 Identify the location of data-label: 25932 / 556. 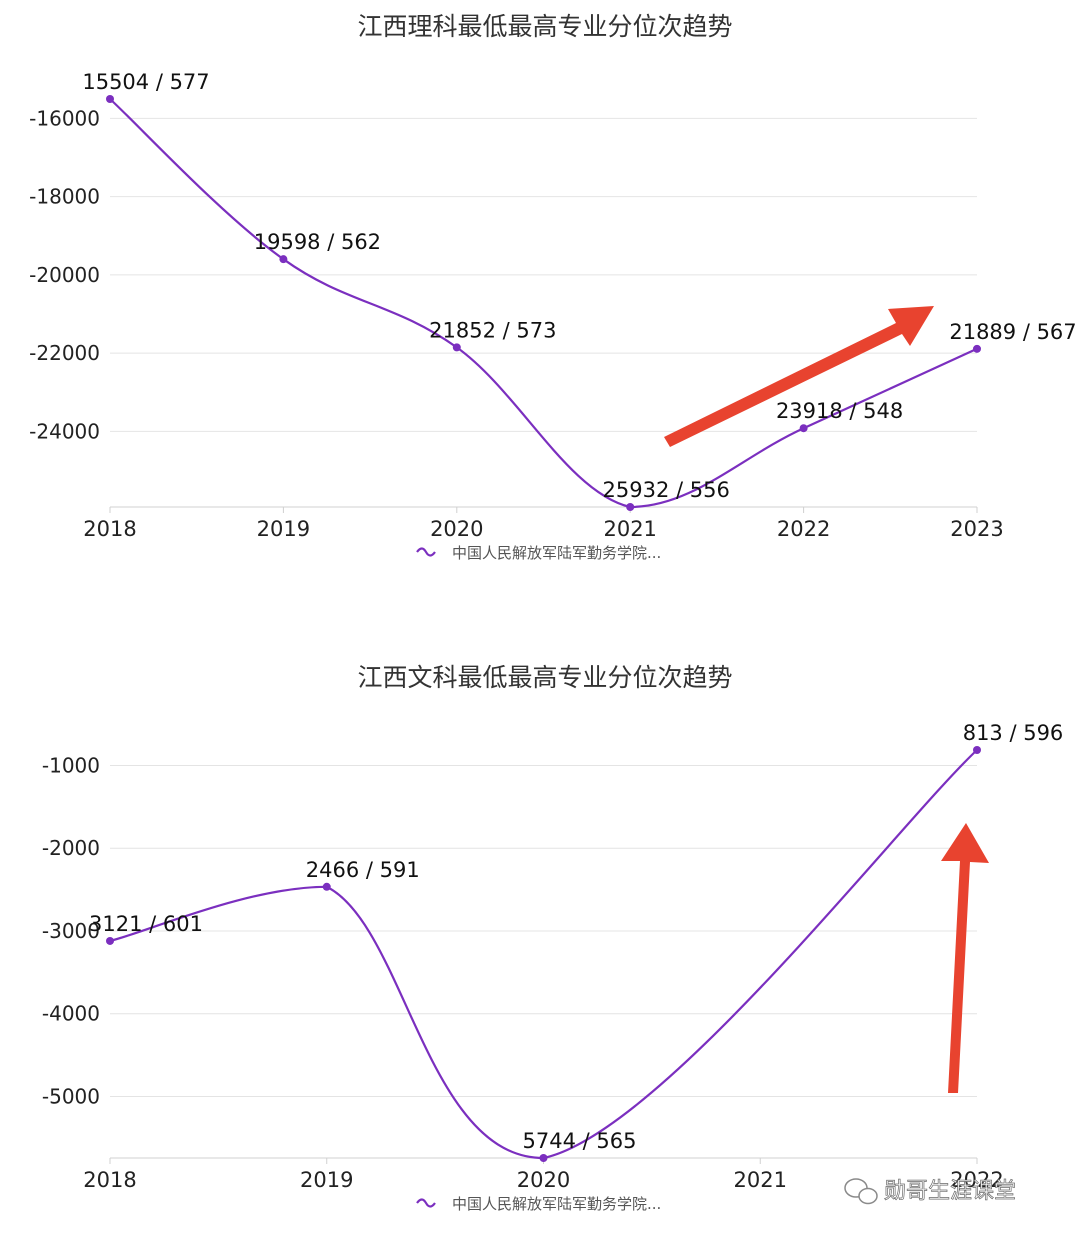
(666, 490).